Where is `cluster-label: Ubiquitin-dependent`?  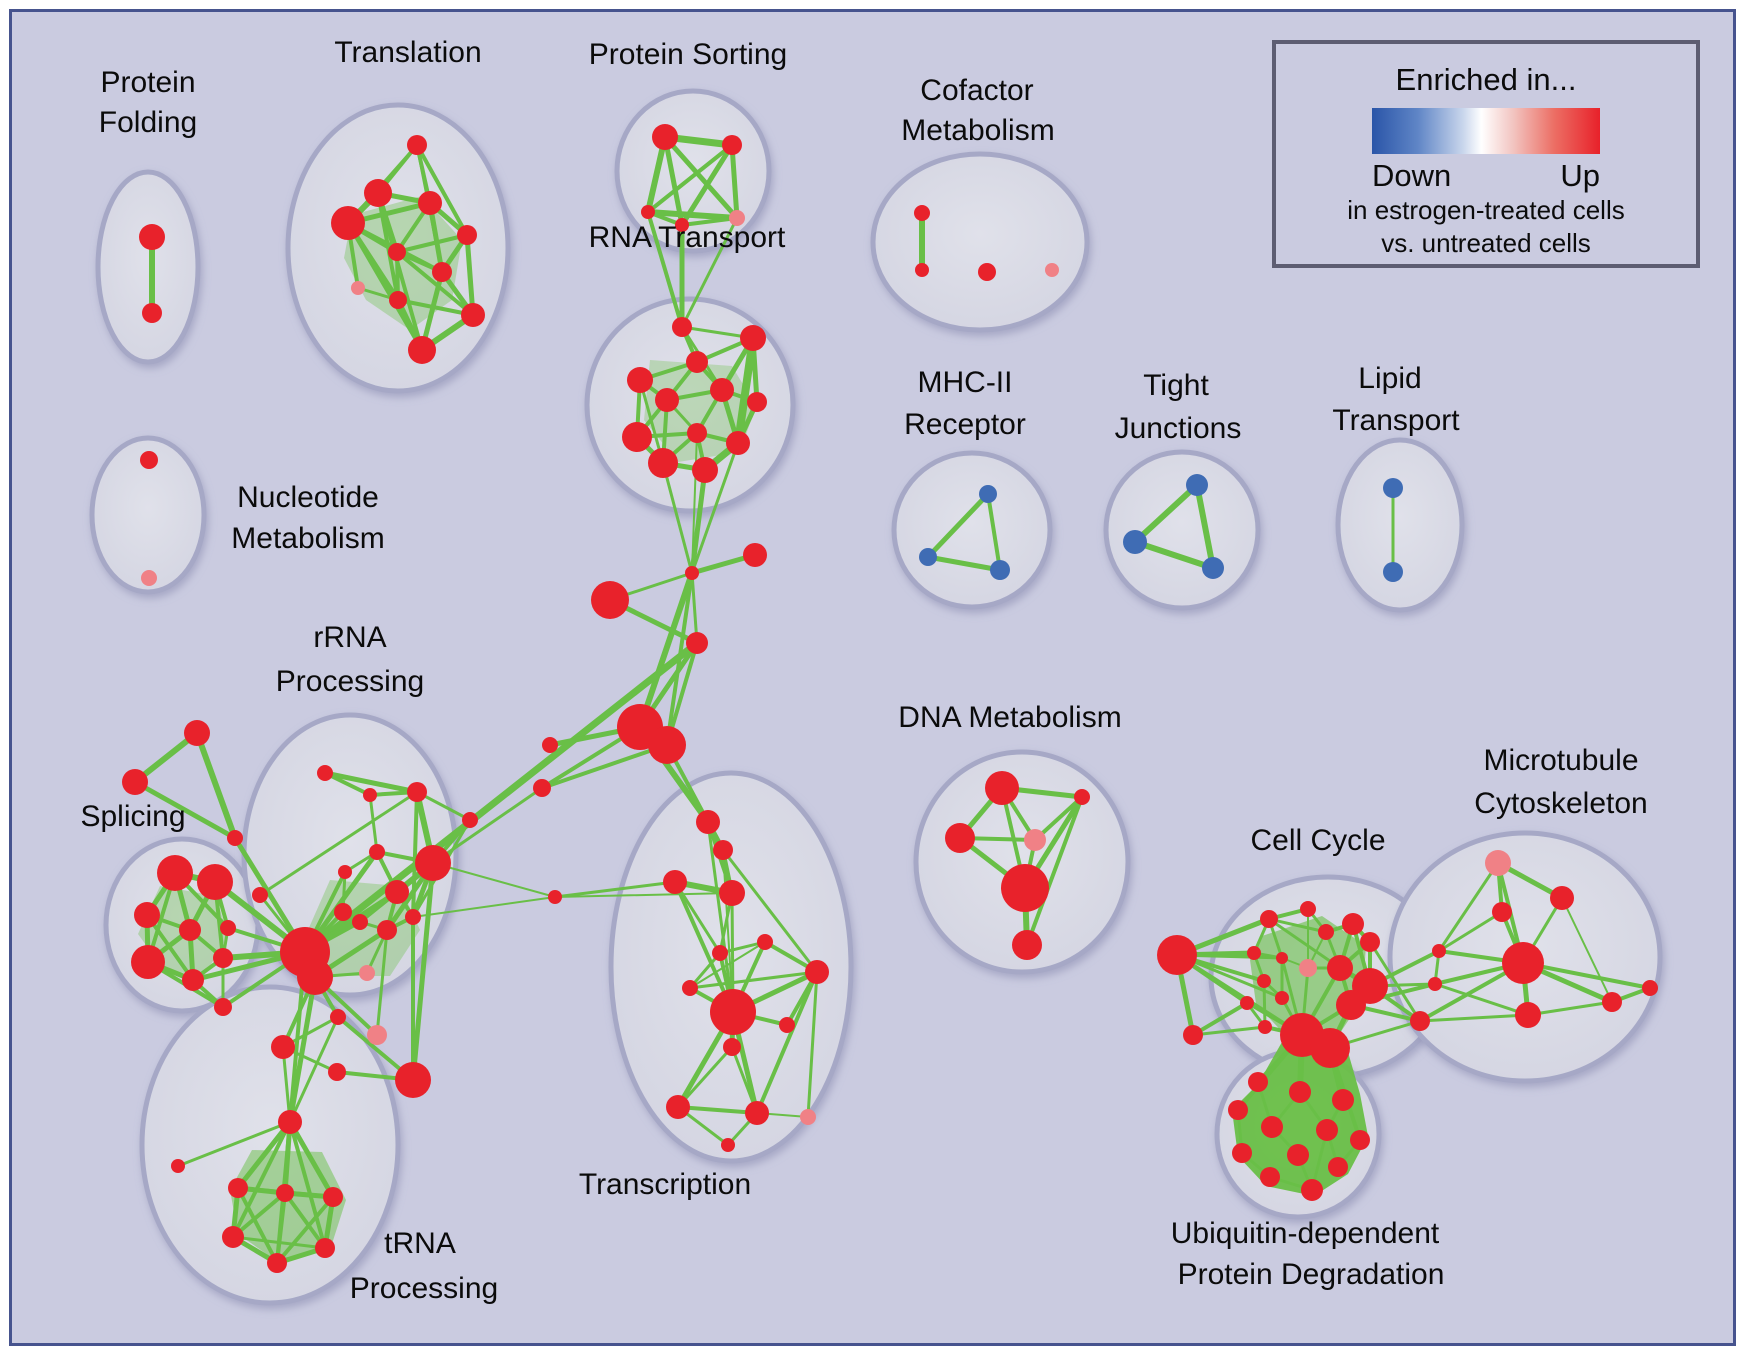
cluster-label: Ubiquitin-dependent is located at coordinates (1305, 1233).